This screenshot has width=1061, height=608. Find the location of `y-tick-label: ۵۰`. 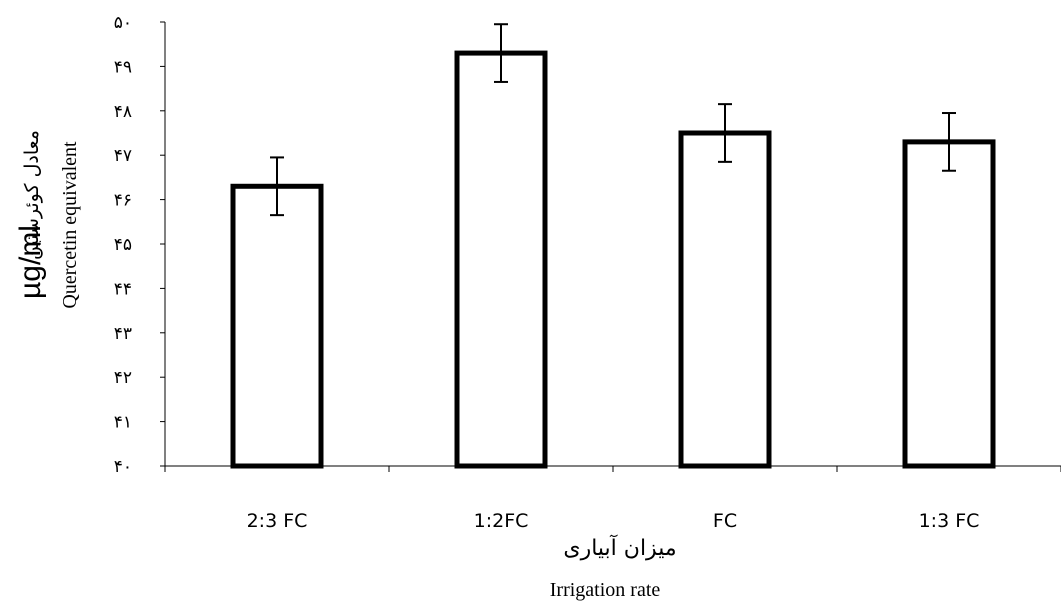

y-tick-label: ۵۰ is located at coordinates (123, 23).